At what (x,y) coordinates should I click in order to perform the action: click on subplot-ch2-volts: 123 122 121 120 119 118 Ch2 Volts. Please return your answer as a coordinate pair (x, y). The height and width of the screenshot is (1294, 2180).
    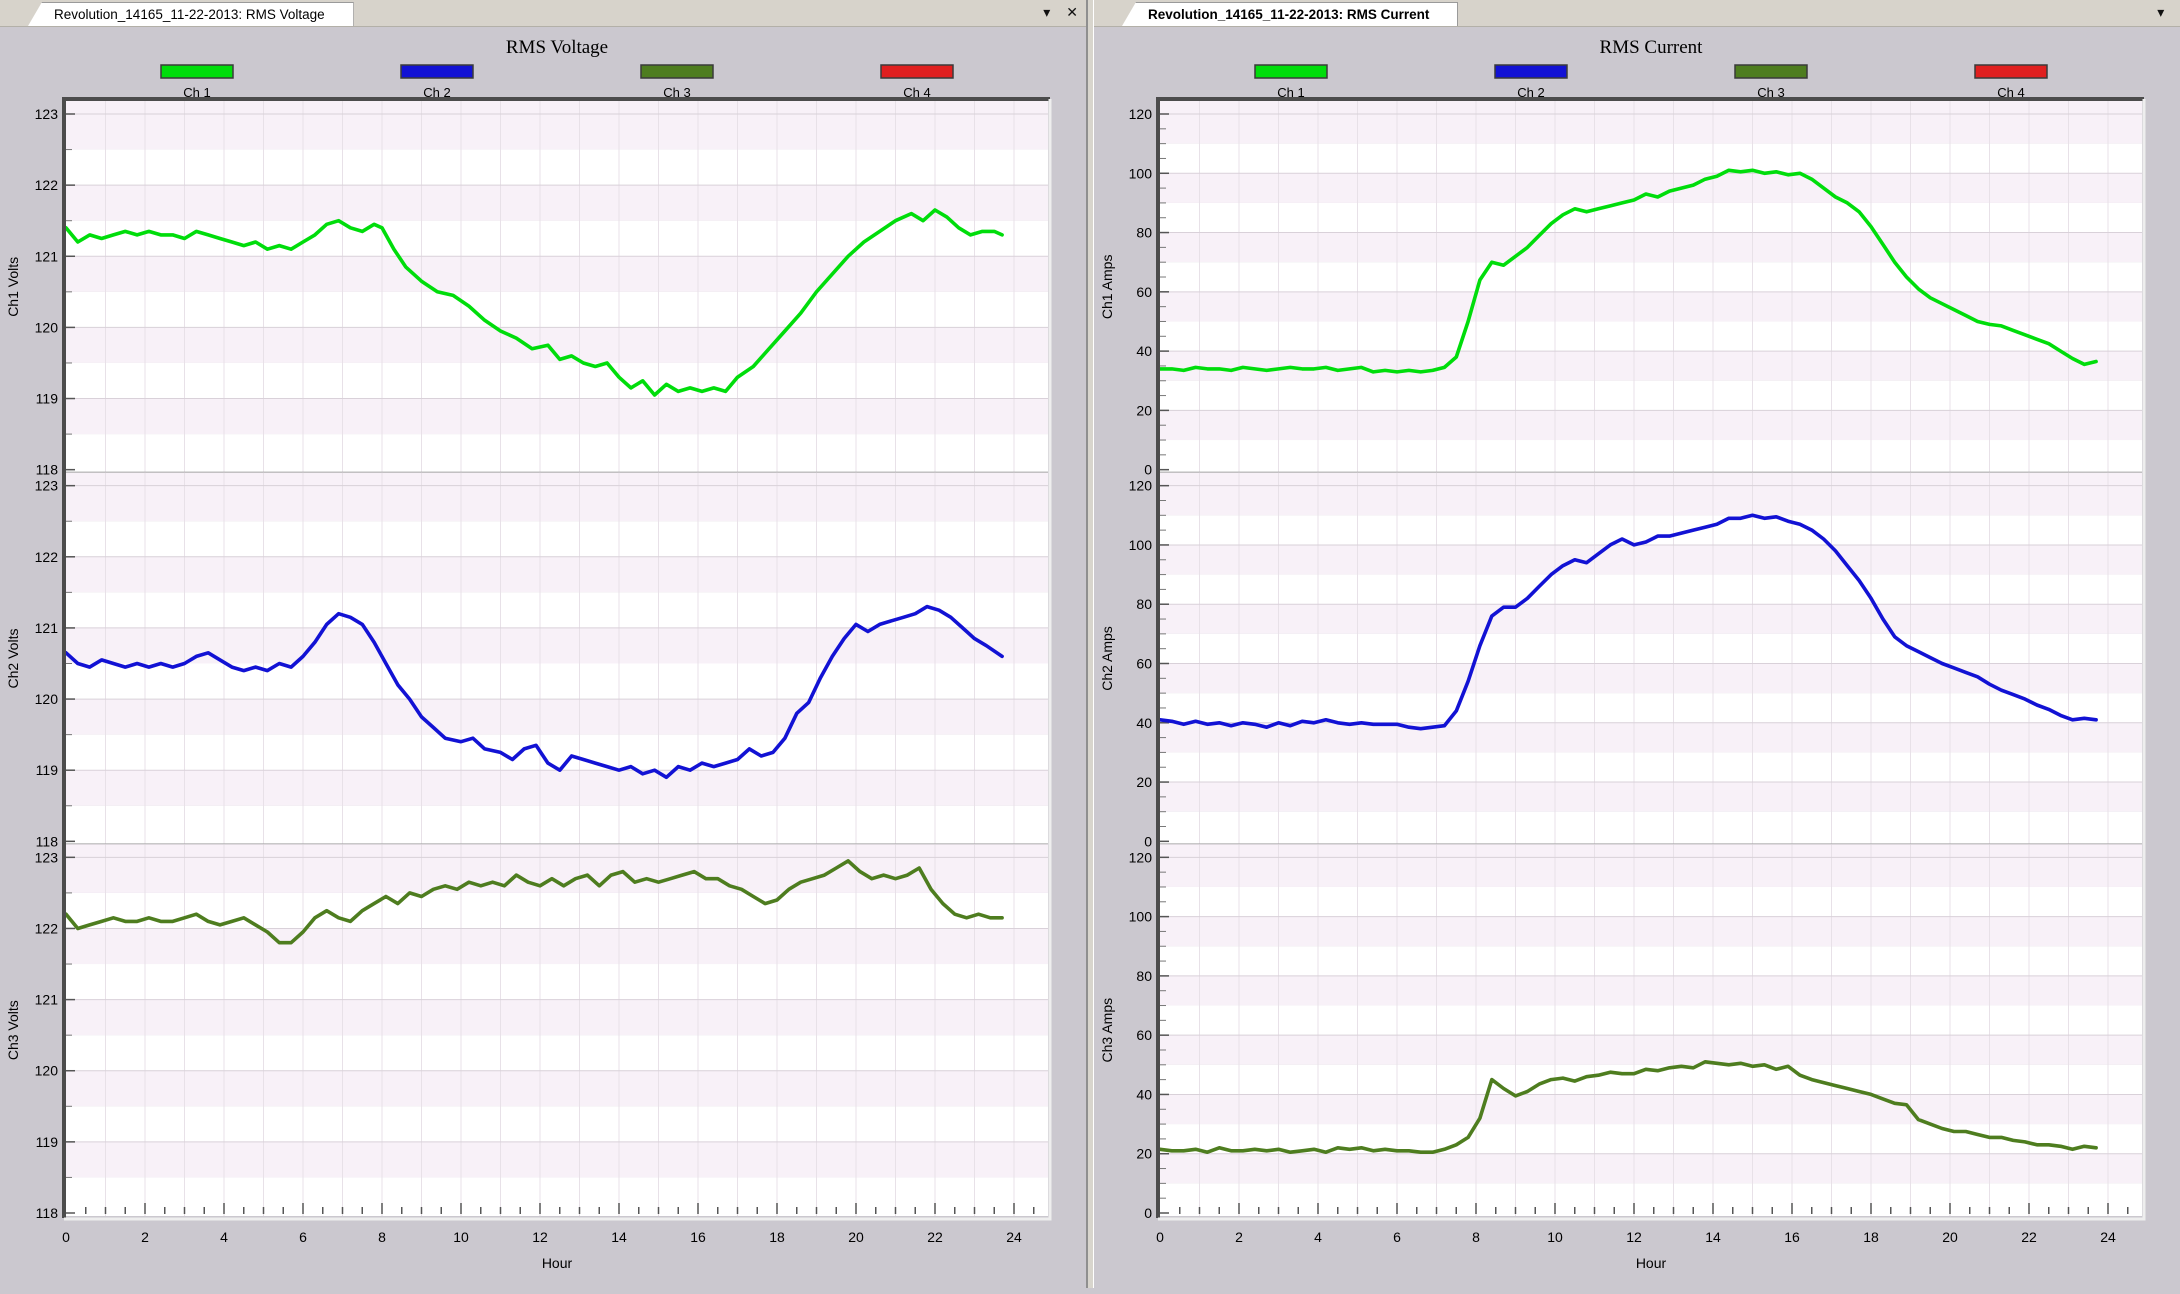
    Looking at the image, I should click on (526, 660).